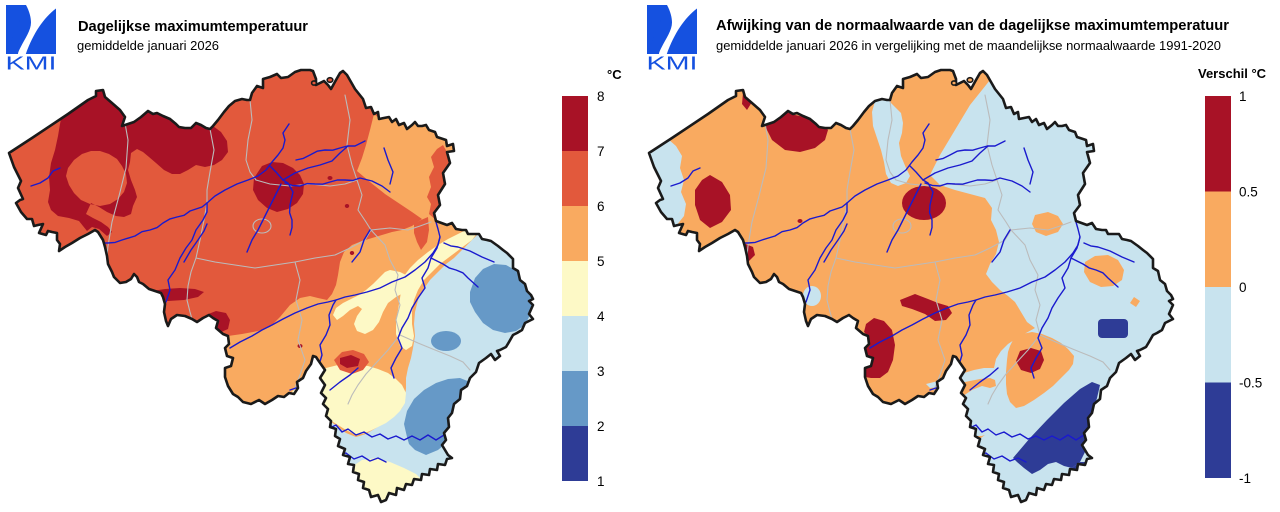 The width and height of the screenshot is (1280, 512). What do you see at coordinates (1243, 287) in the screenshot?
I see `svg-text: 0` at bounding box center [1243, 287].